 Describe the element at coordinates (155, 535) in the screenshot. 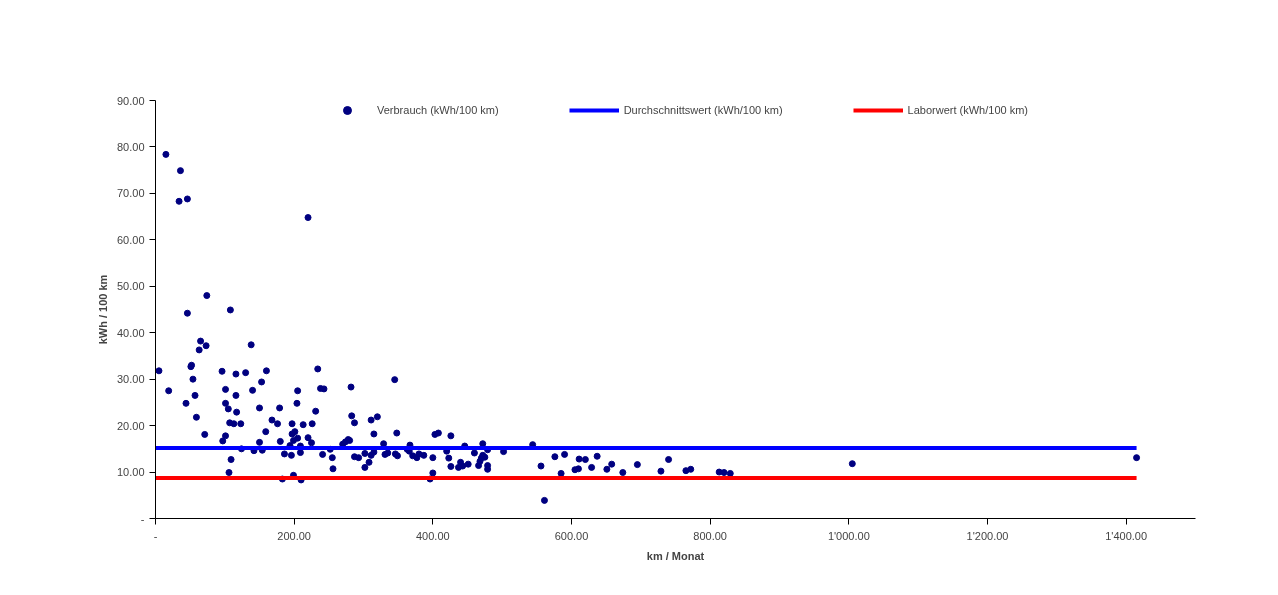

I see `x-tick-label: -` at that location.